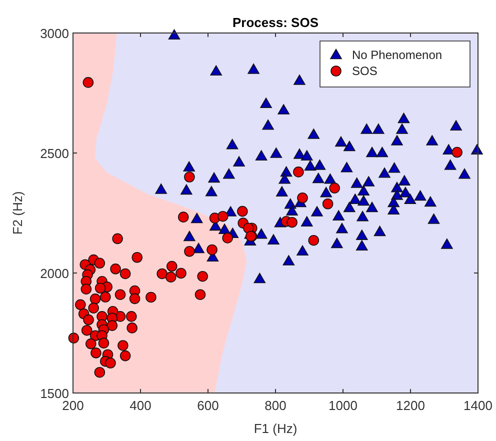 The image size is (496, 441). What do you see at coordinates (343, 405) in the screenshot?
I see `x-tick-label: 1000` at bounding box center [343, 405].